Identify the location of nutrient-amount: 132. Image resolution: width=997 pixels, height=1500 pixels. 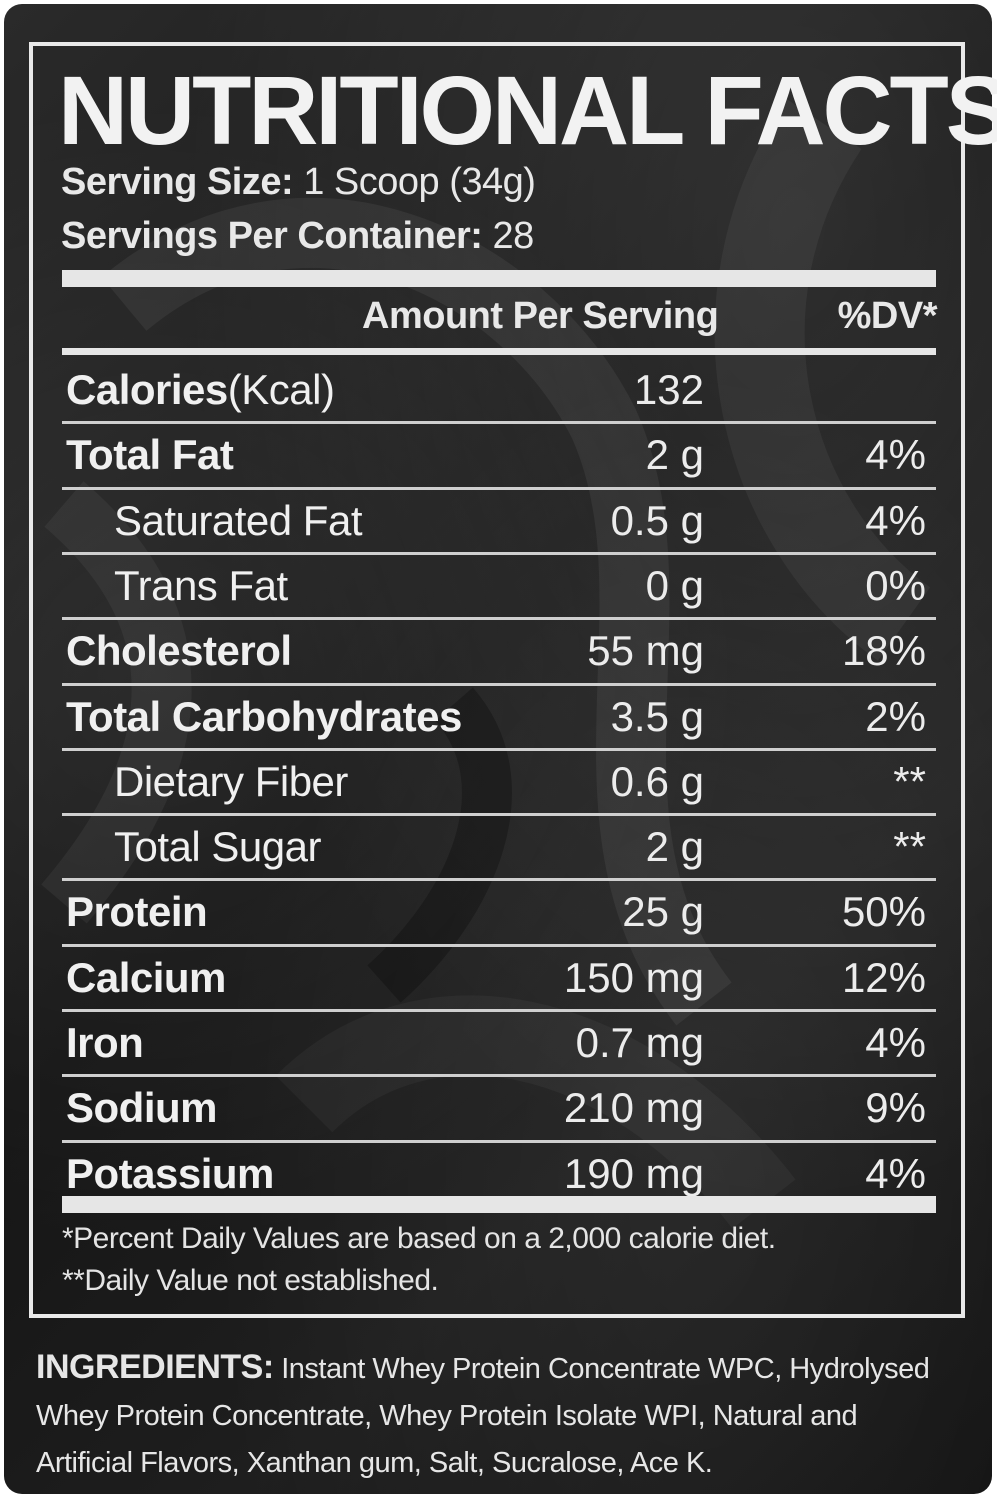
(668, 389).